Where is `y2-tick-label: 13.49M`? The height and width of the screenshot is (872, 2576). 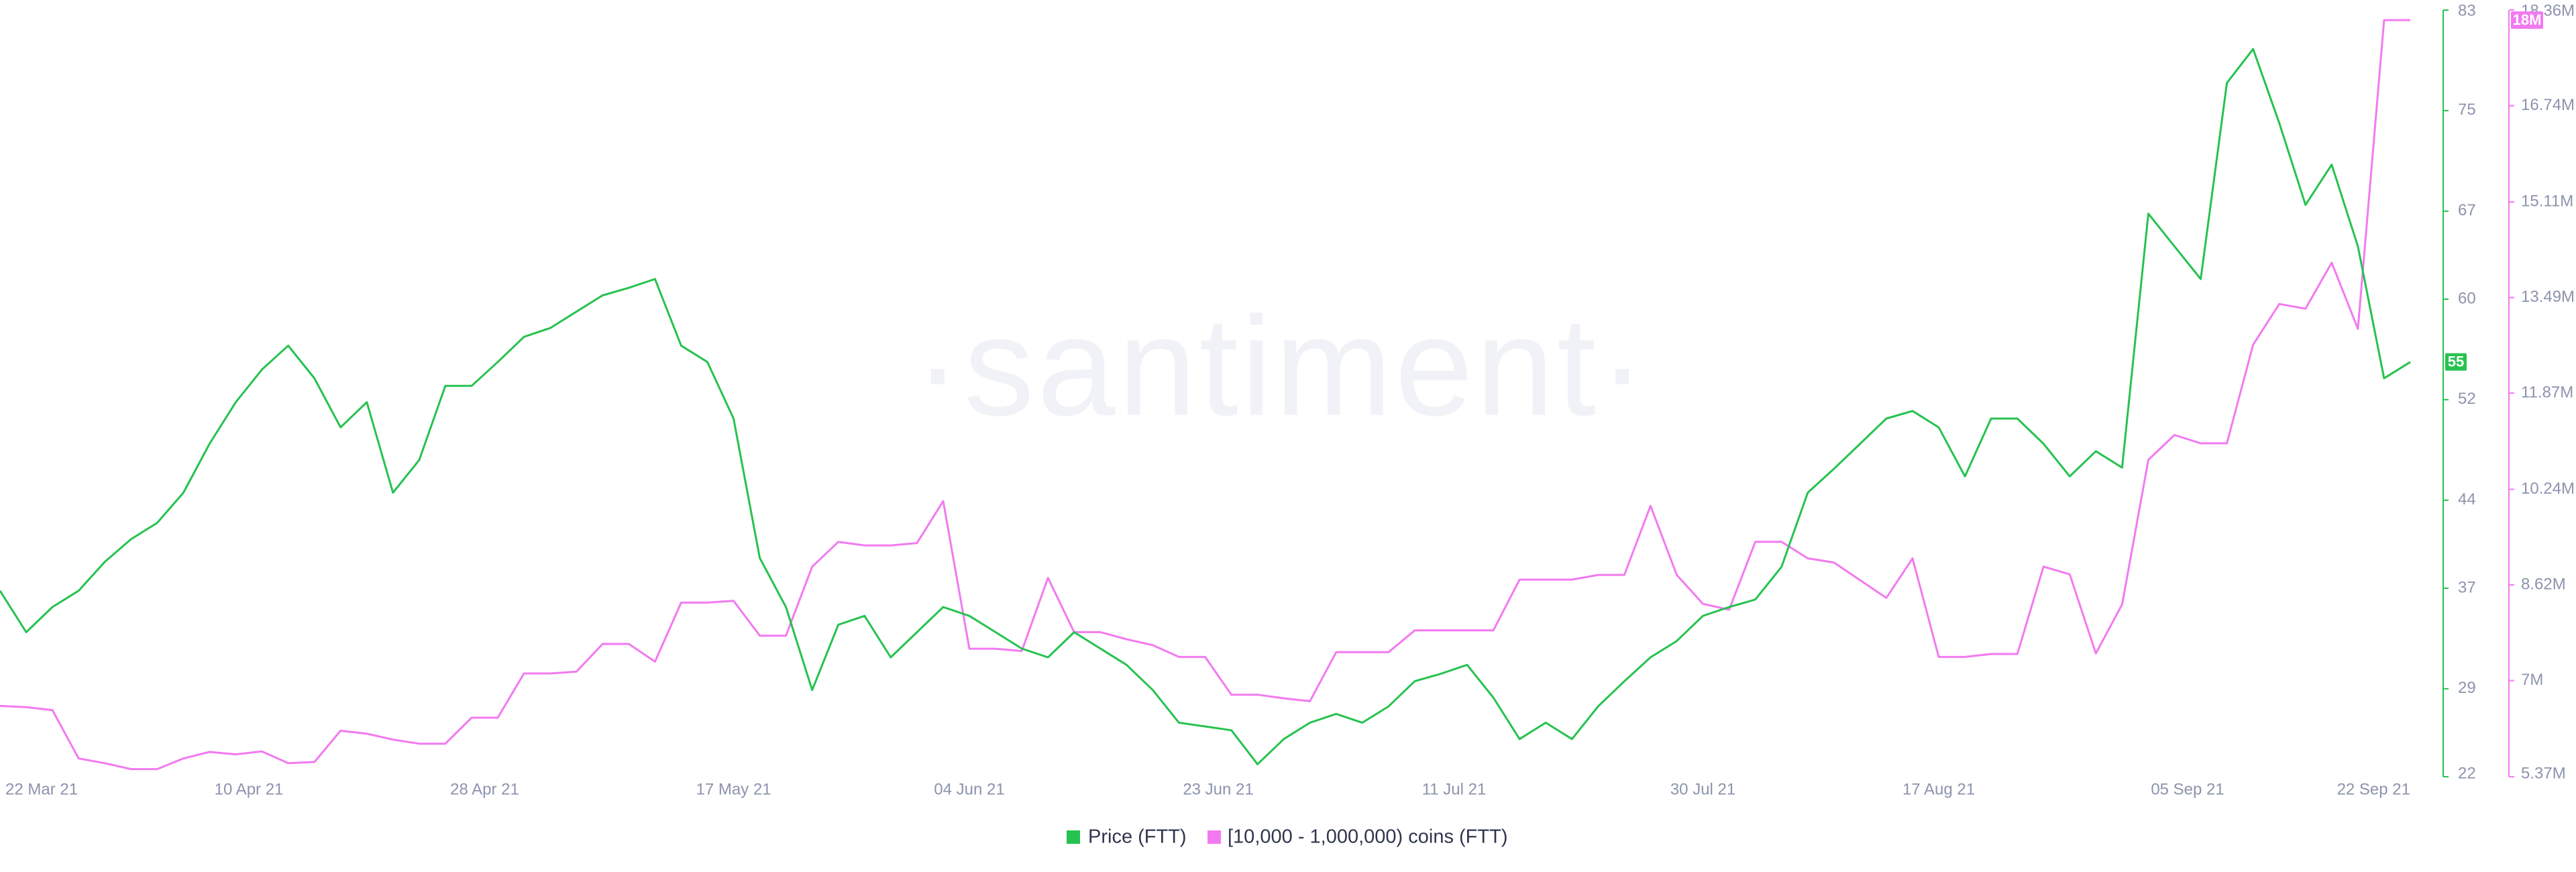
y2-tick-label: 13.49M is located at coordinates (2548, 297).